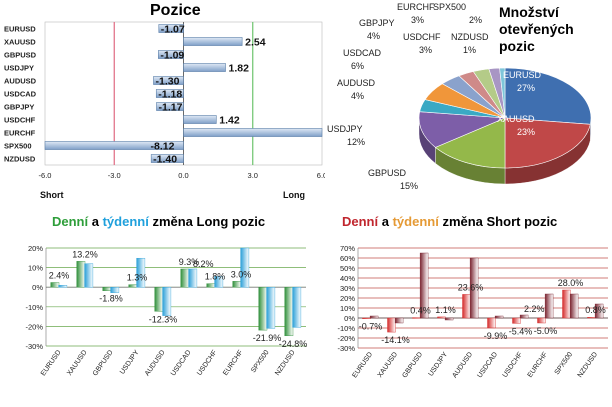  Describe the element at coordinates (267, 338) in the screenshot. I see `data-label-spx500: -21.9%` at that location.